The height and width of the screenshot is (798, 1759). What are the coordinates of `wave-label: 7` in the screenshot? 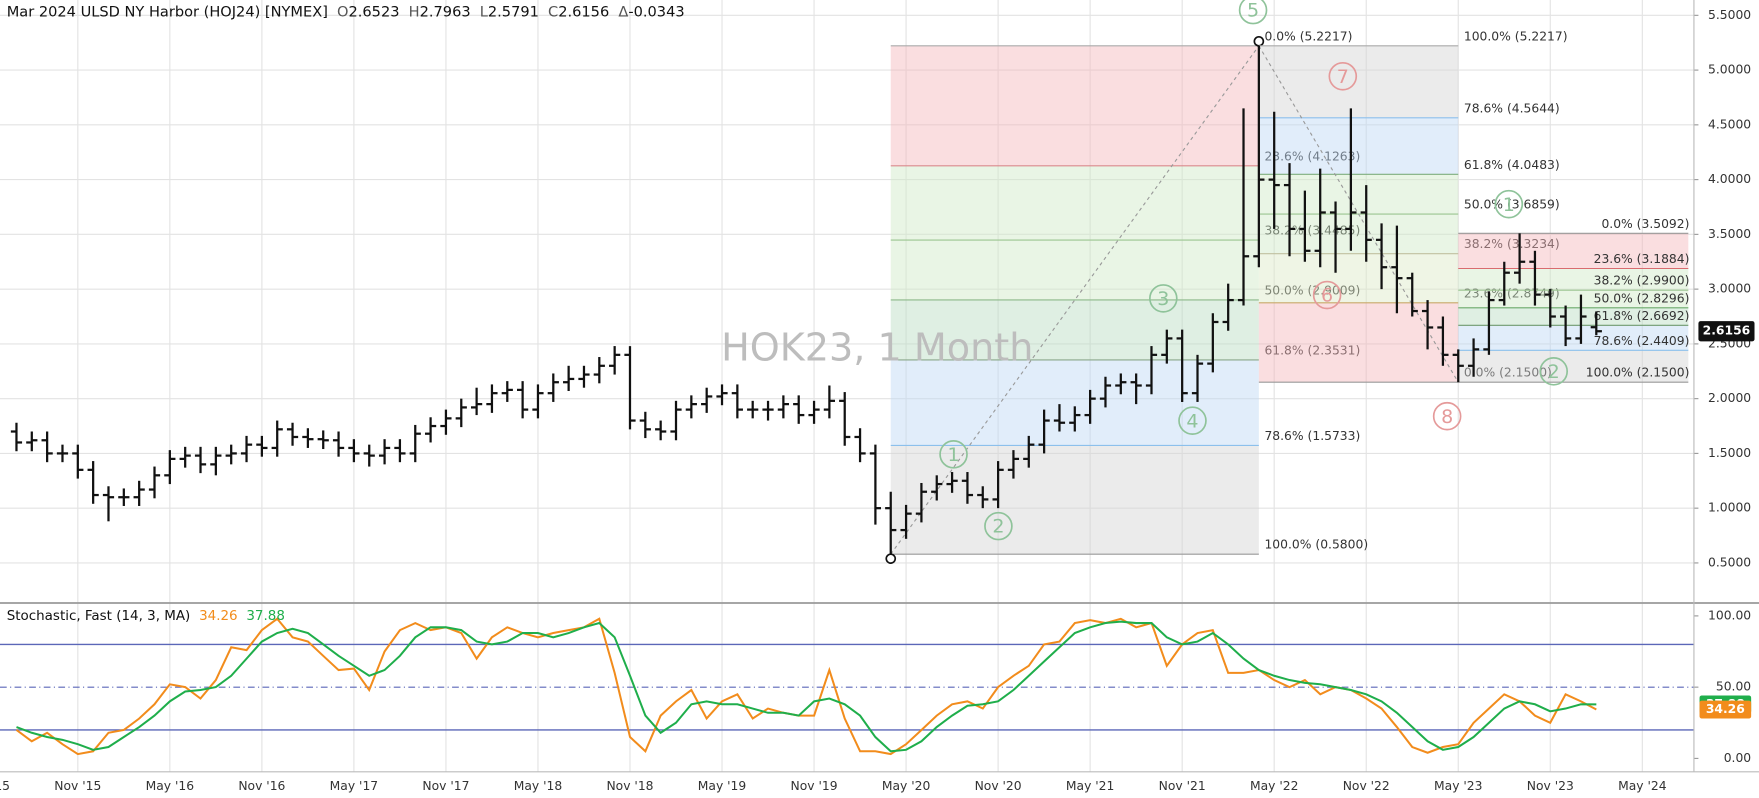 It's located at (1343, 77).